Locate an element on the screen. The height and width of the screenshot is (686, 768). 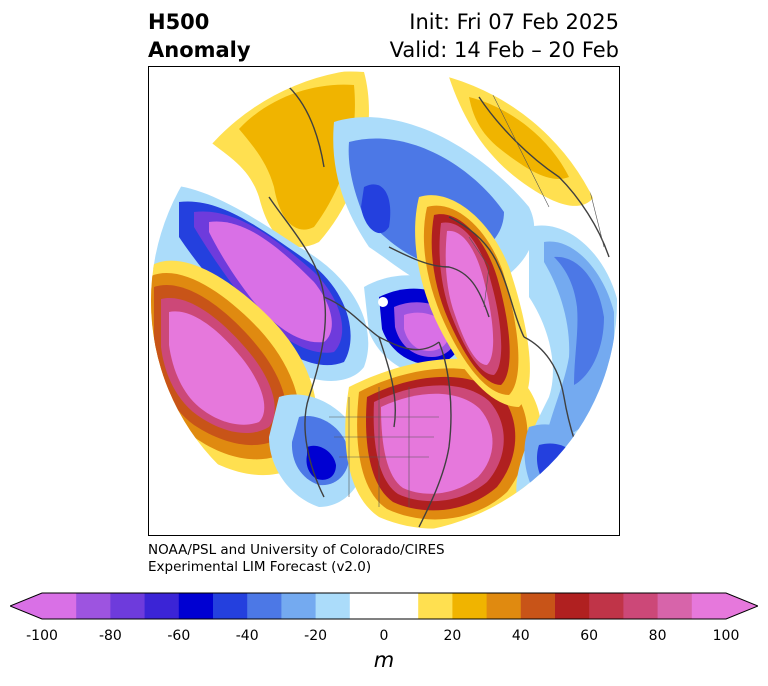
ridge-north-pacific is located at coordinates (234, 368).